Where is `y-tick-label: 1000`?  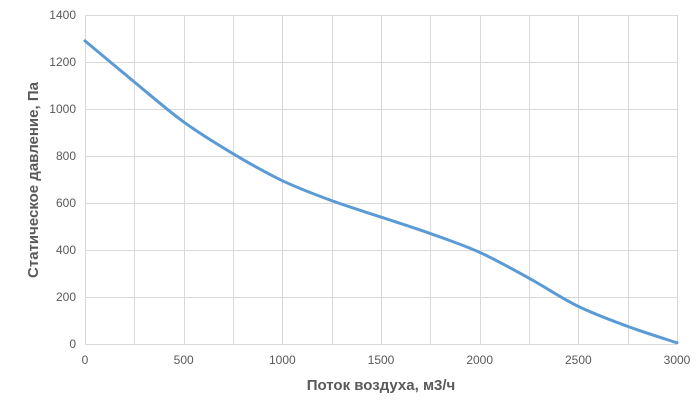
y-tick-label: 1000 is located at coordinates (62, 109).